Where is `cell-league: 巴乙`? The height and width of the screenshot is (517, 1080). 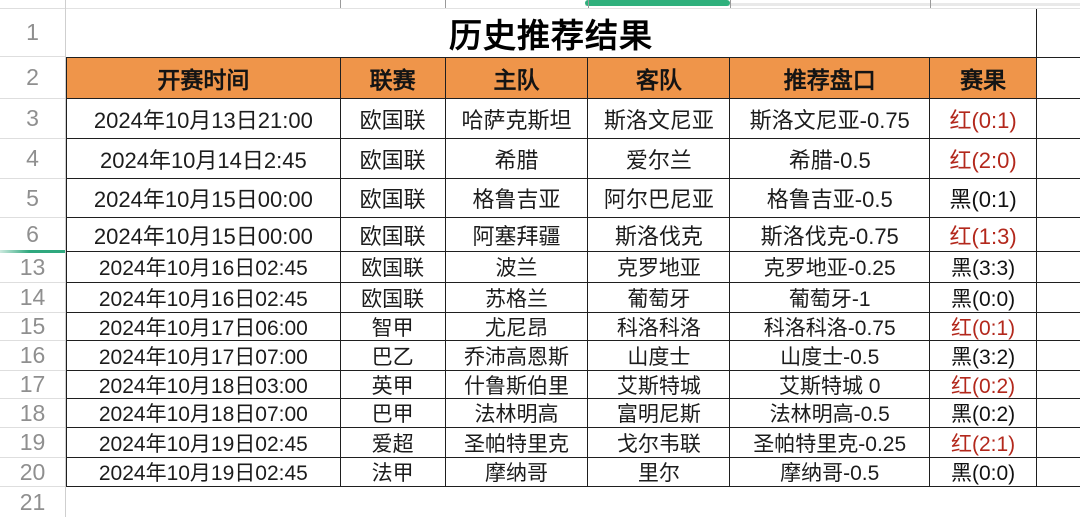
cell-league: 巴乙 is located at coordinates (393, 355).